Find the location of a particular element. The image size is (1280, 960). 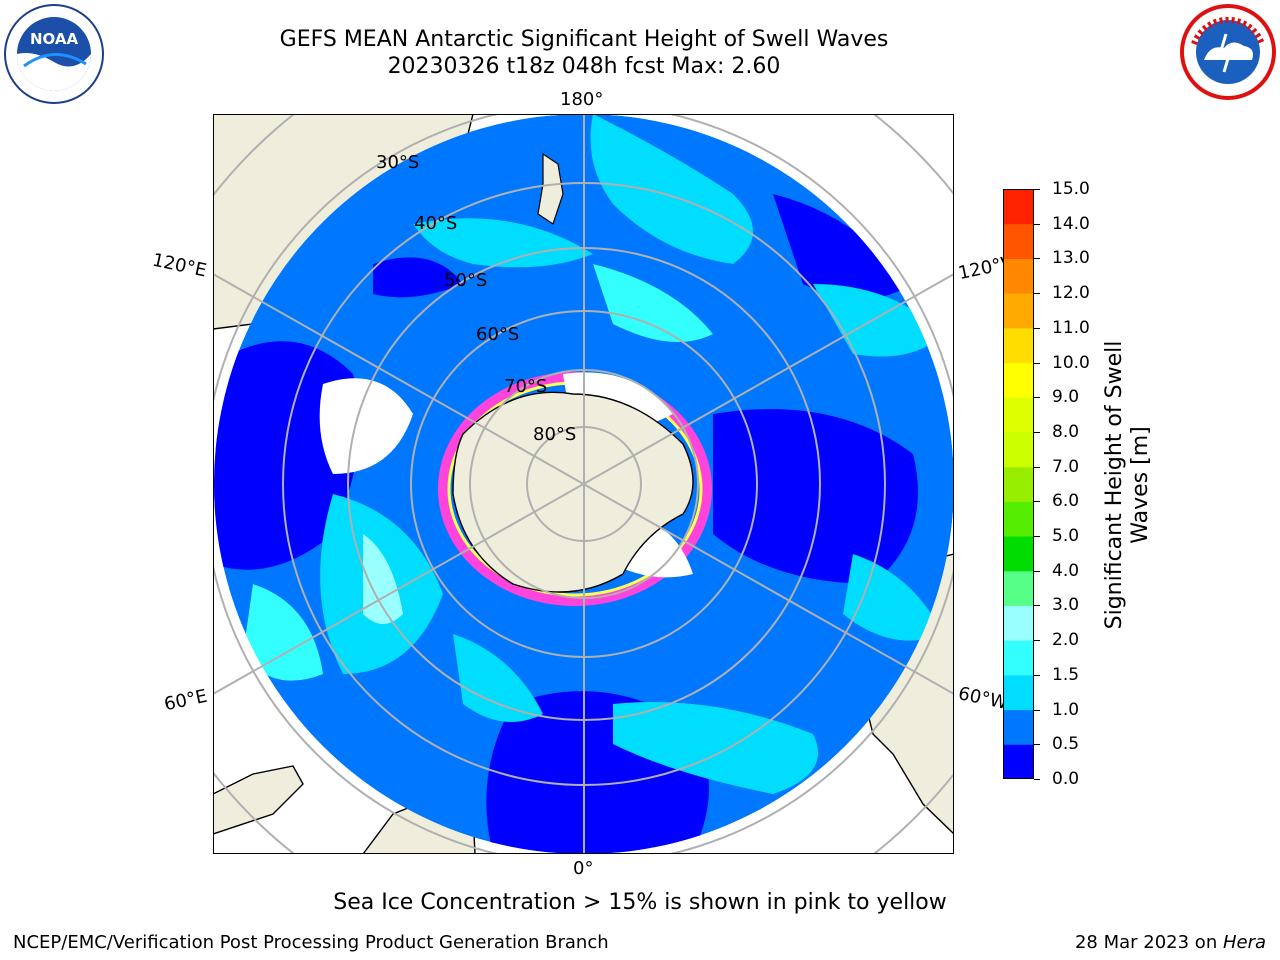

colorbar-tick-label: 4.0 is located at coordinates (1066, 570).